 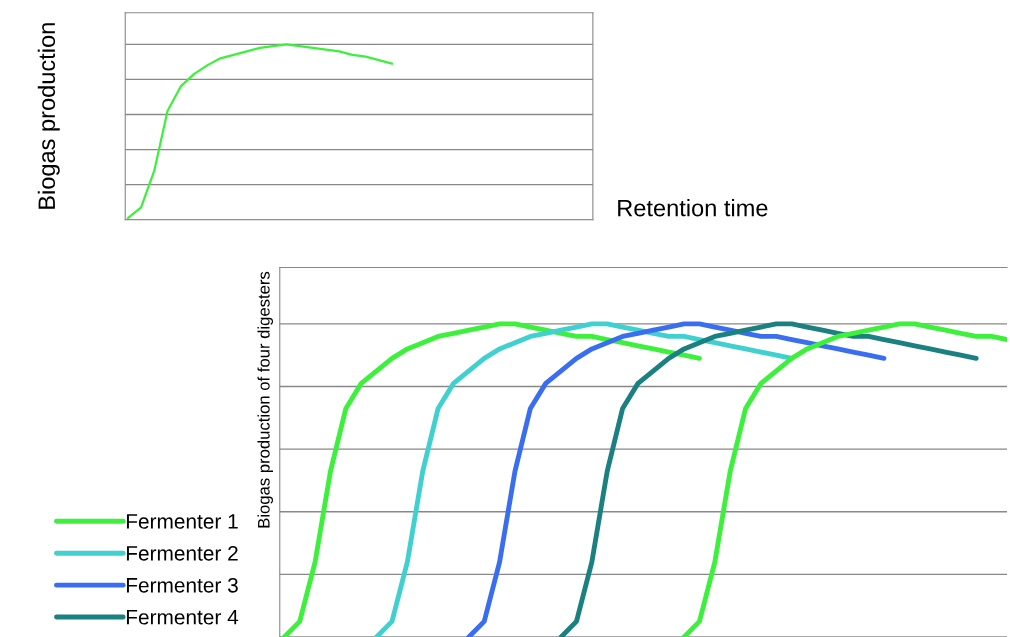 I want to click on y-axis-title: Biogas production of four digesters, so click(x=265, y=399).